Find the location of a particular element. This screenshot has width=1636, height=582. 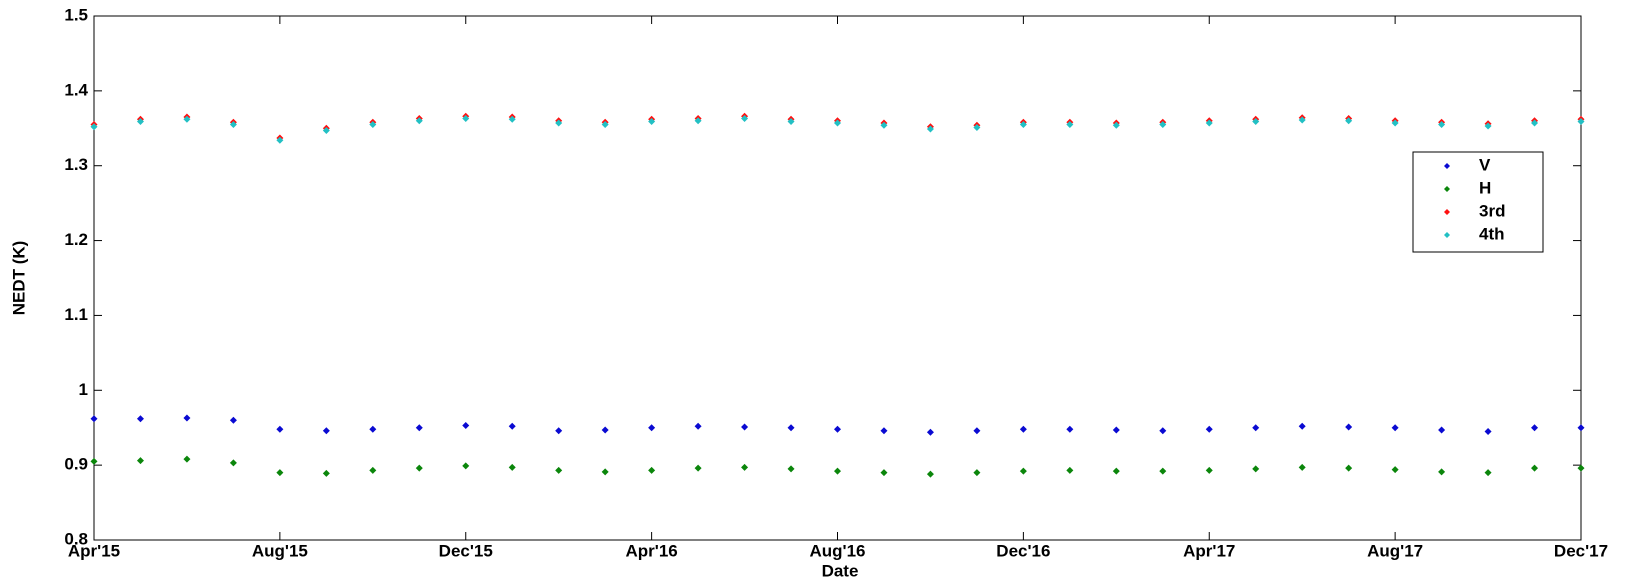

x-tick-label: Apr'17 is located at coordinates (1209, 550).